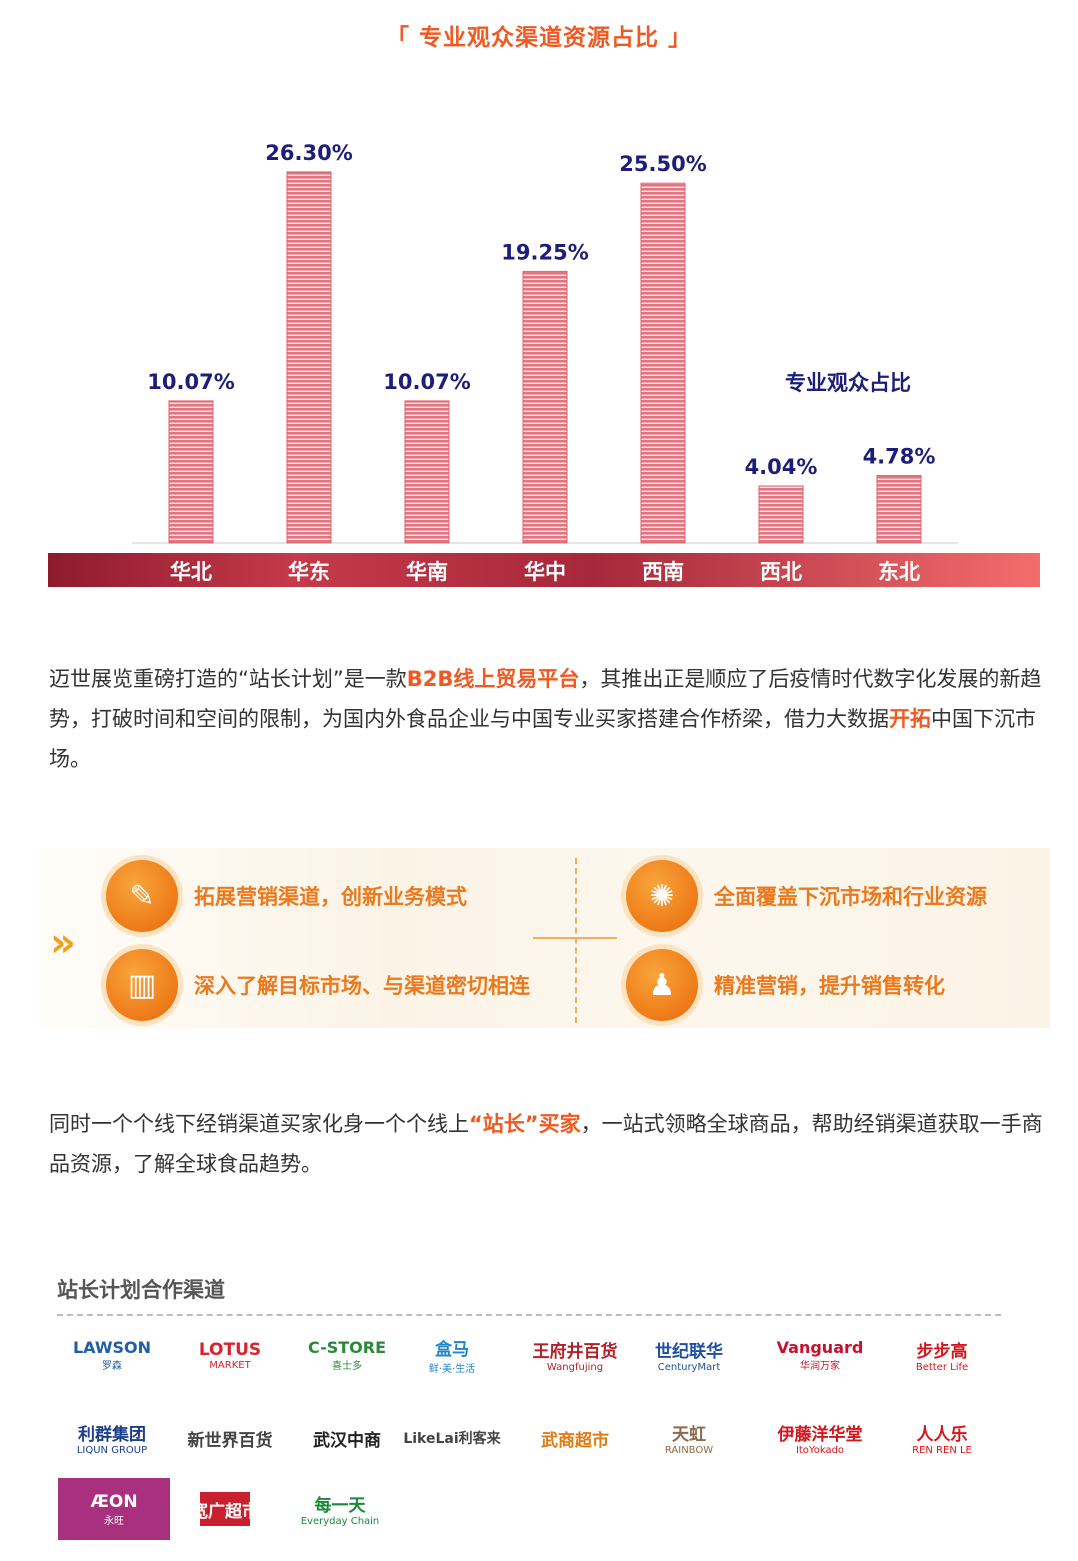 This screenshot has height=1561, width=1078. What do you see at coordinates (230, 1440) in the screenshot?
I see `partner-logo: 新世界百货` at bounding box center [230, 1440].